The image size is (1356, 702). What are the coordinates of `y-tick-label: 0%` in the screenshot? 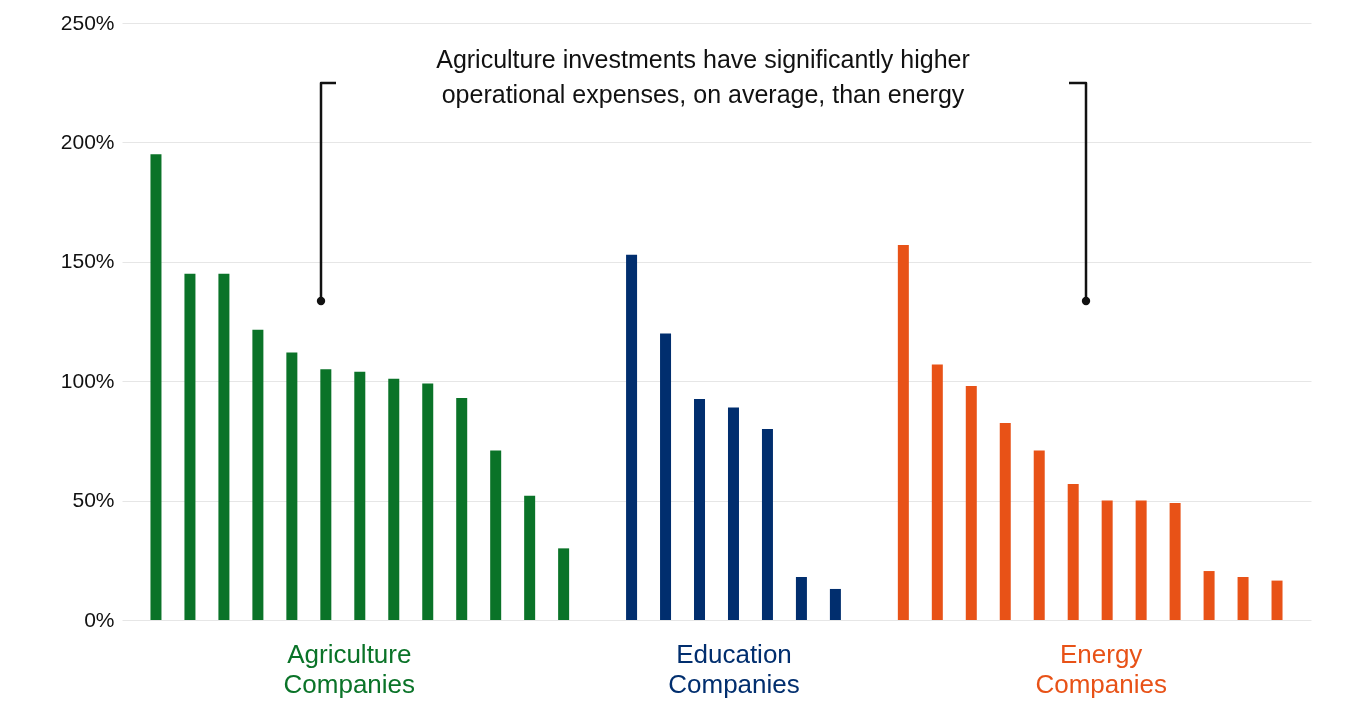 It's located at (99, 619).